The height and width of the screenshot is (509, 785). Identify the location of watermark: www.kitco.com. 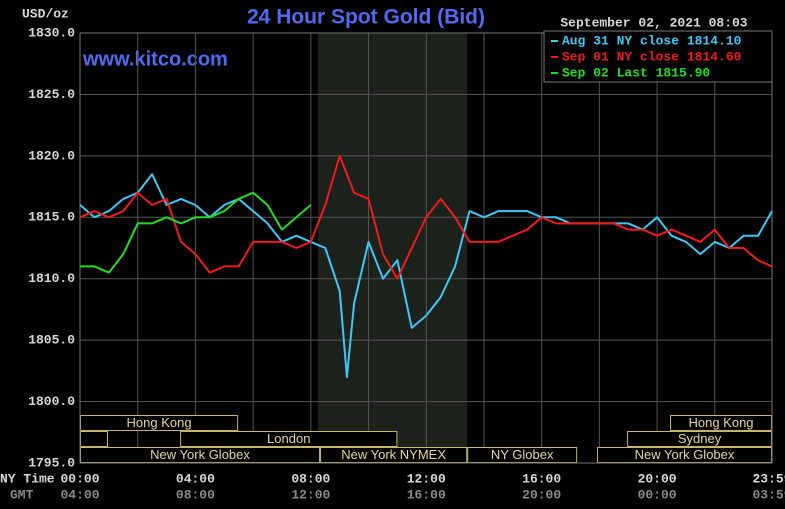
(155, 59).